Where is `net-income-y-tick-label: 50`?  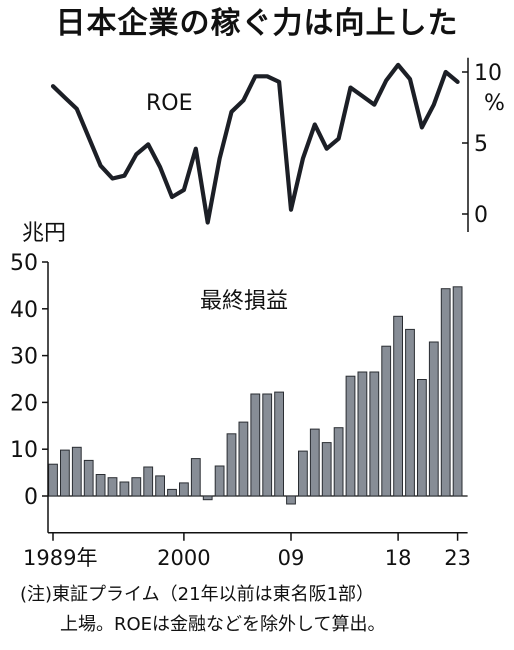 net-income-y-tick-label: 50 is located at coordinates (24, 263).